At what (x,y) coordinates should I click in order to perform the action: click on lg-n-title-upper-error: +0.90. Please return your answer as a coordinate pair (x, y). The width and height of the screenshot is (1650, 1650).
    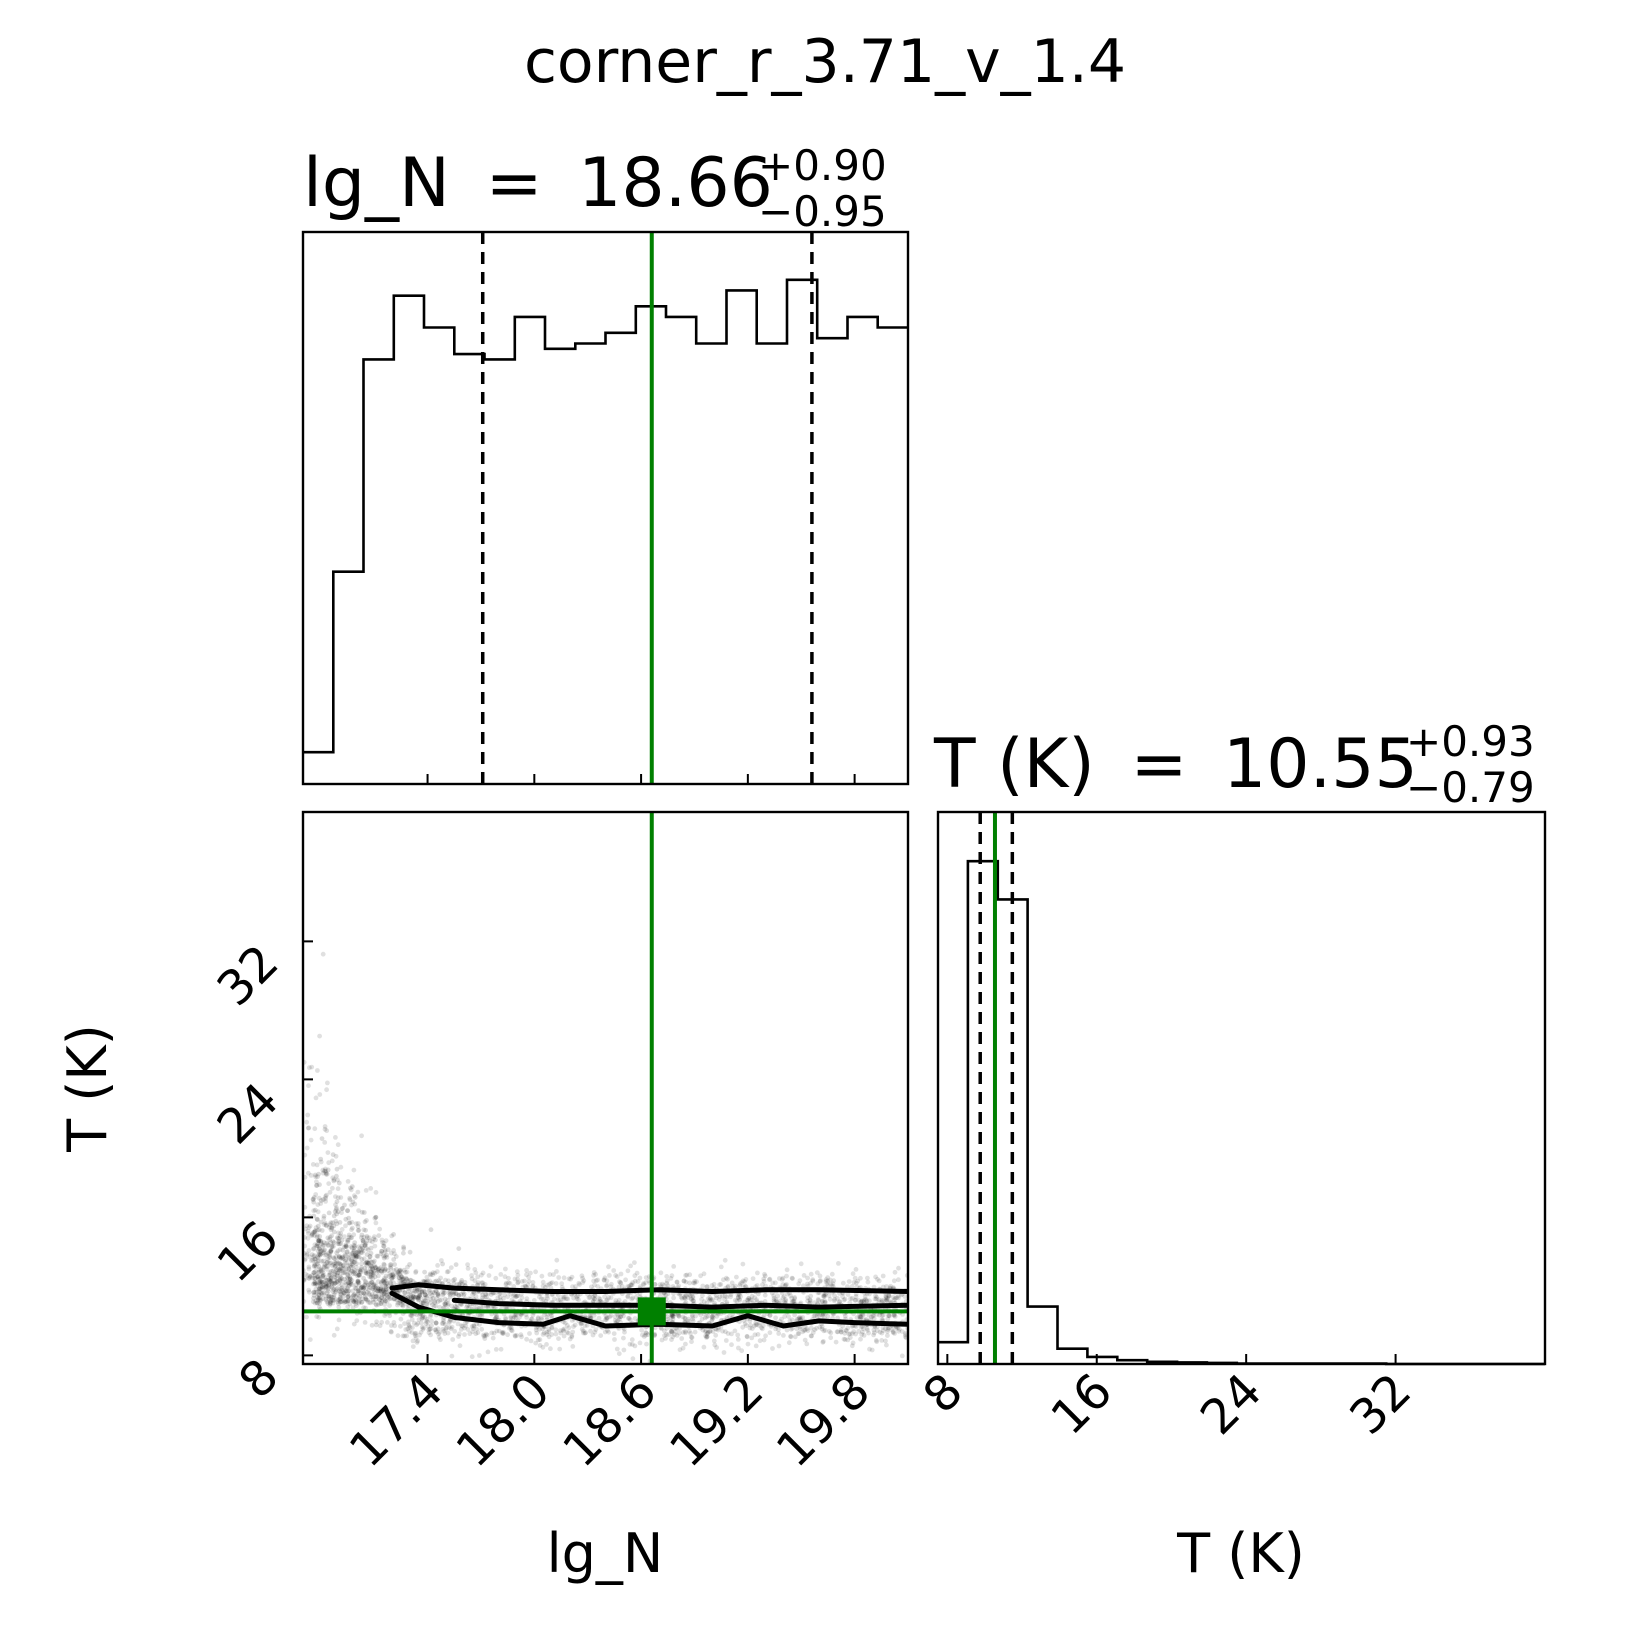
    Looking at the image, I should click on (822, 165).